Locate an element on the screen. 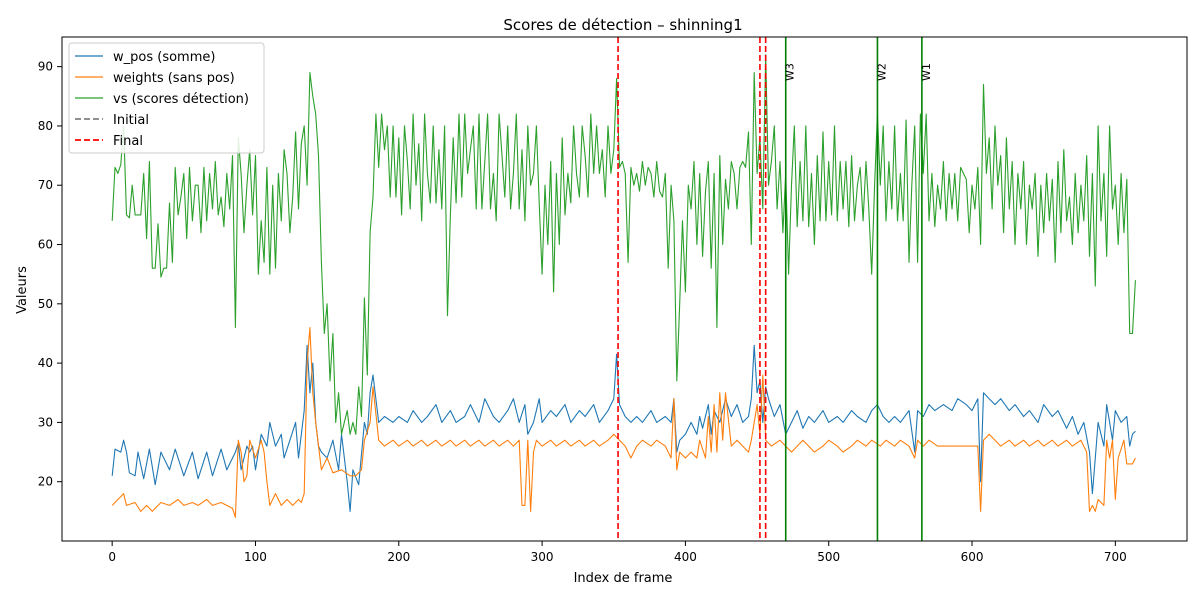 Image resolution: width=1200 pixels, height=600 pixels. x-tick-label-700: 700 is located at coordinates (1115, 557).